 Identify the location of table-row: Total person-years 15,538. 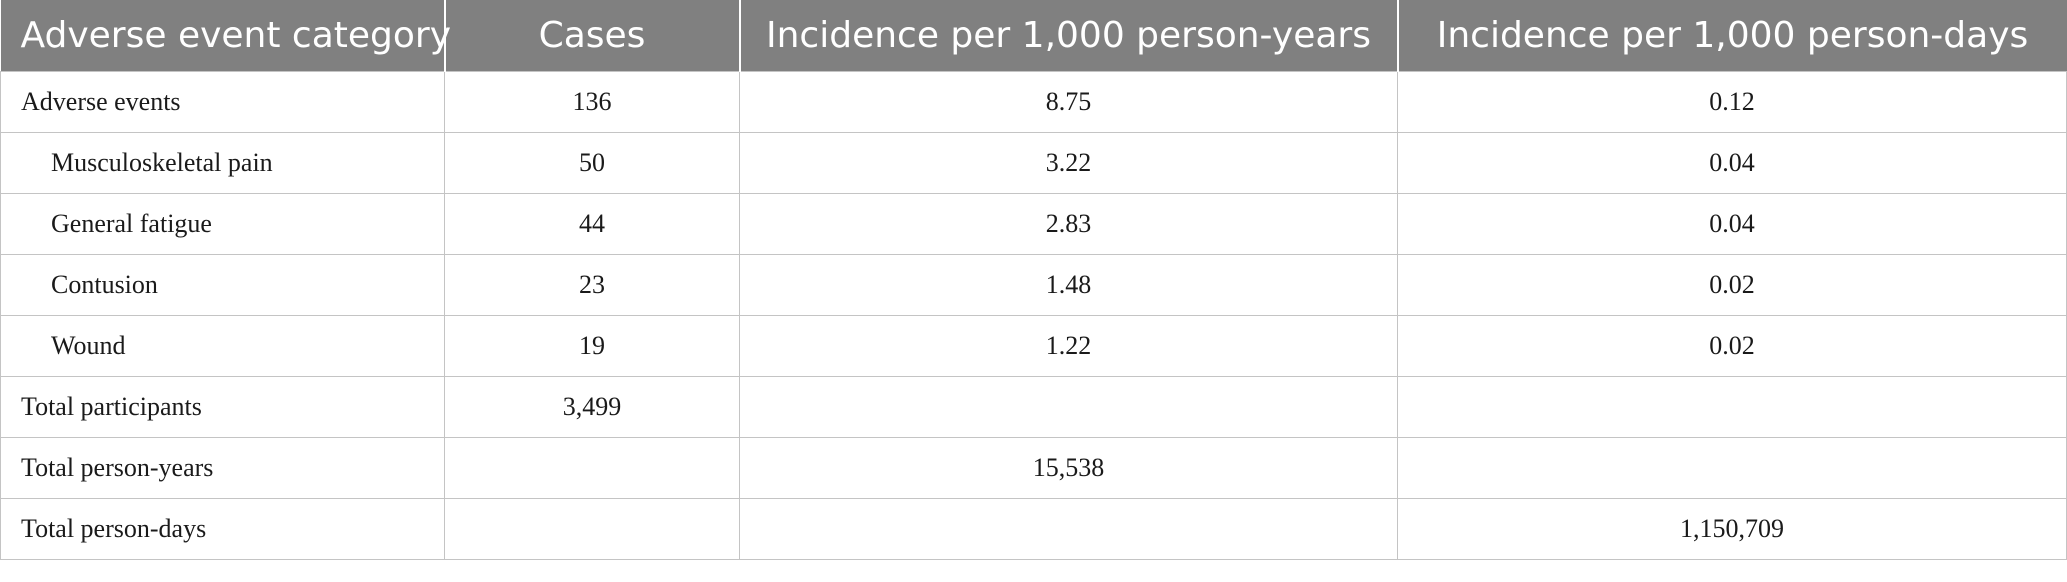
(1033, 468).